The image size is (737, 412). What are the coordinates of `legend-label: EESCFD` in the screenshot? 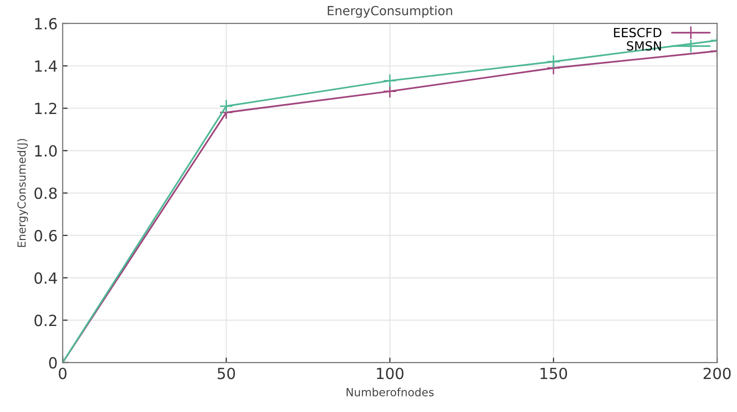 It's located at (638, 33).